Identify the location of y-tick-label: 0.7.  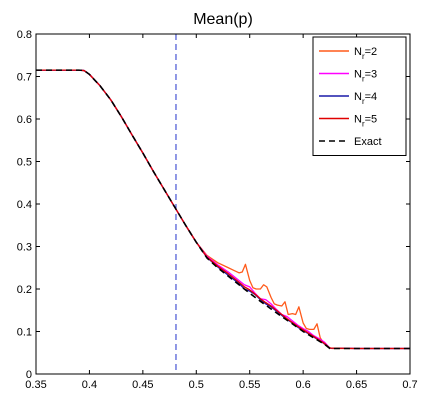
(24, 78).